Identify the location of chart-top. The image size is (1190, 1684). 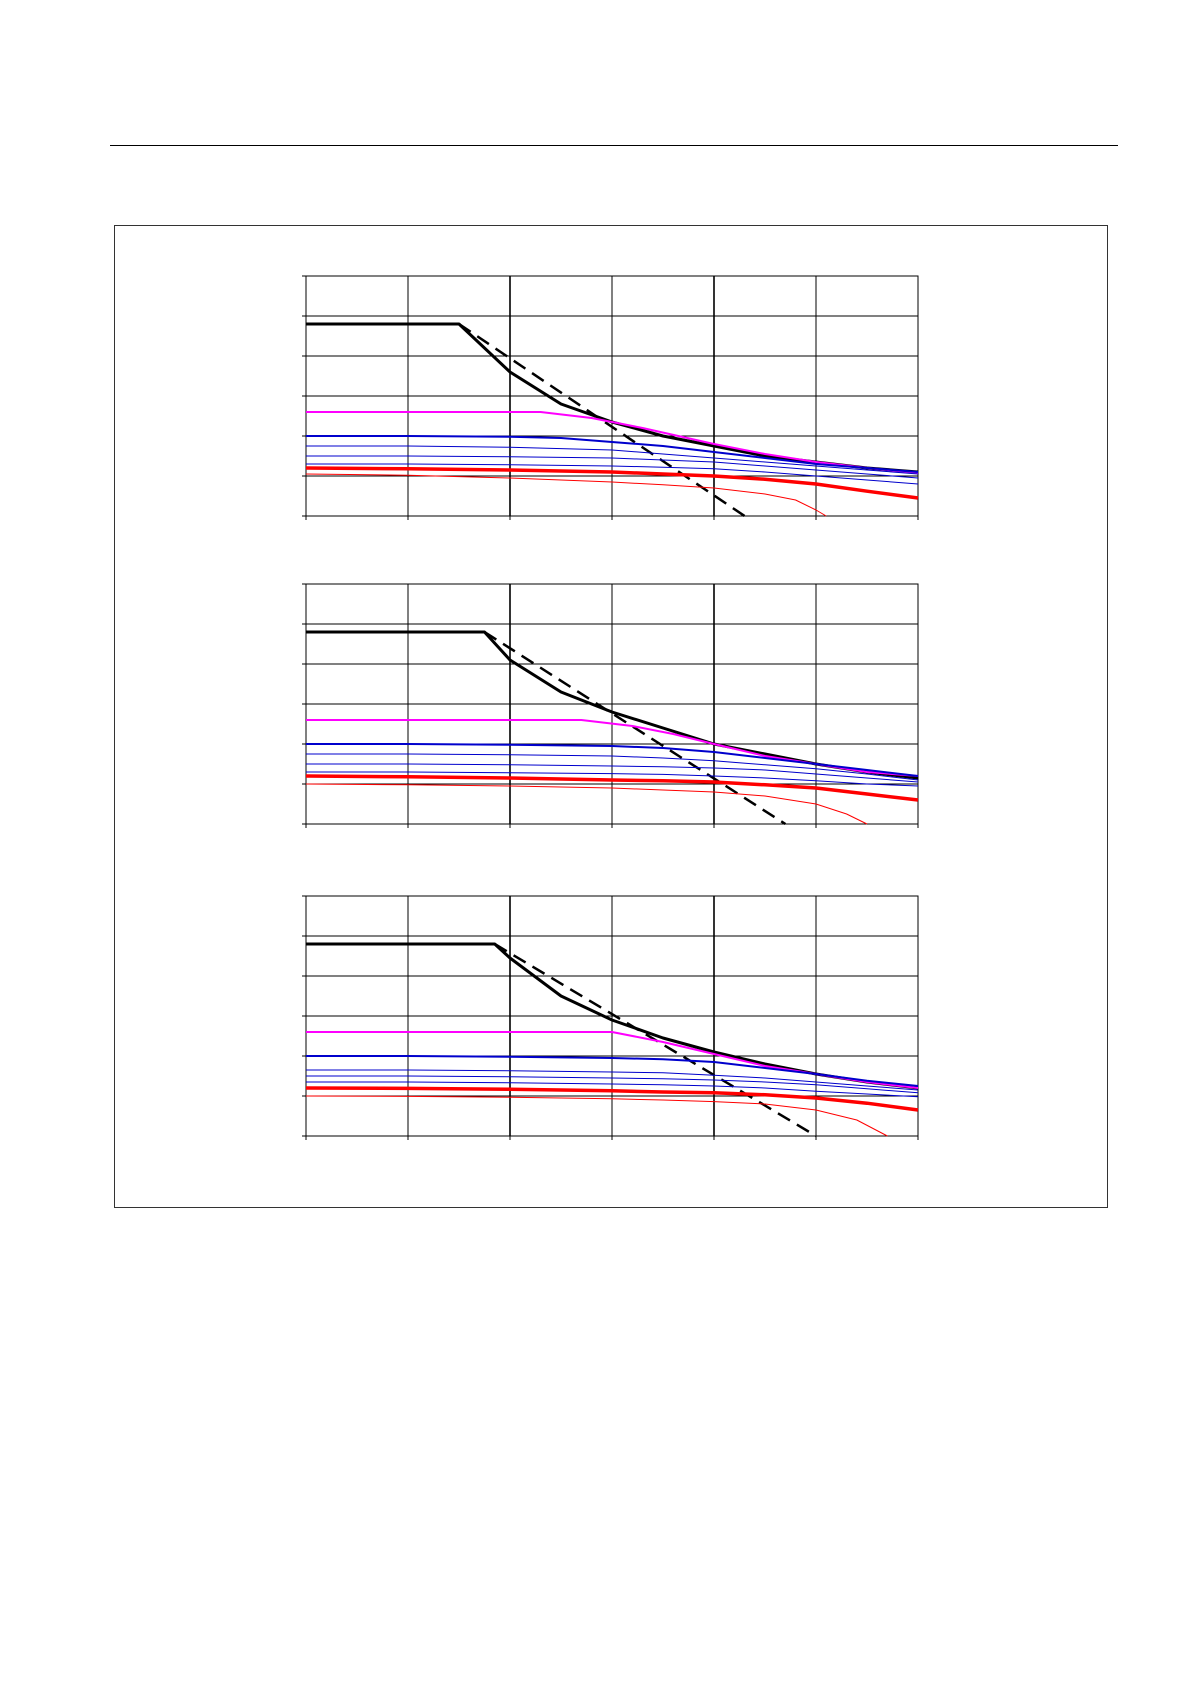
(610, 397).